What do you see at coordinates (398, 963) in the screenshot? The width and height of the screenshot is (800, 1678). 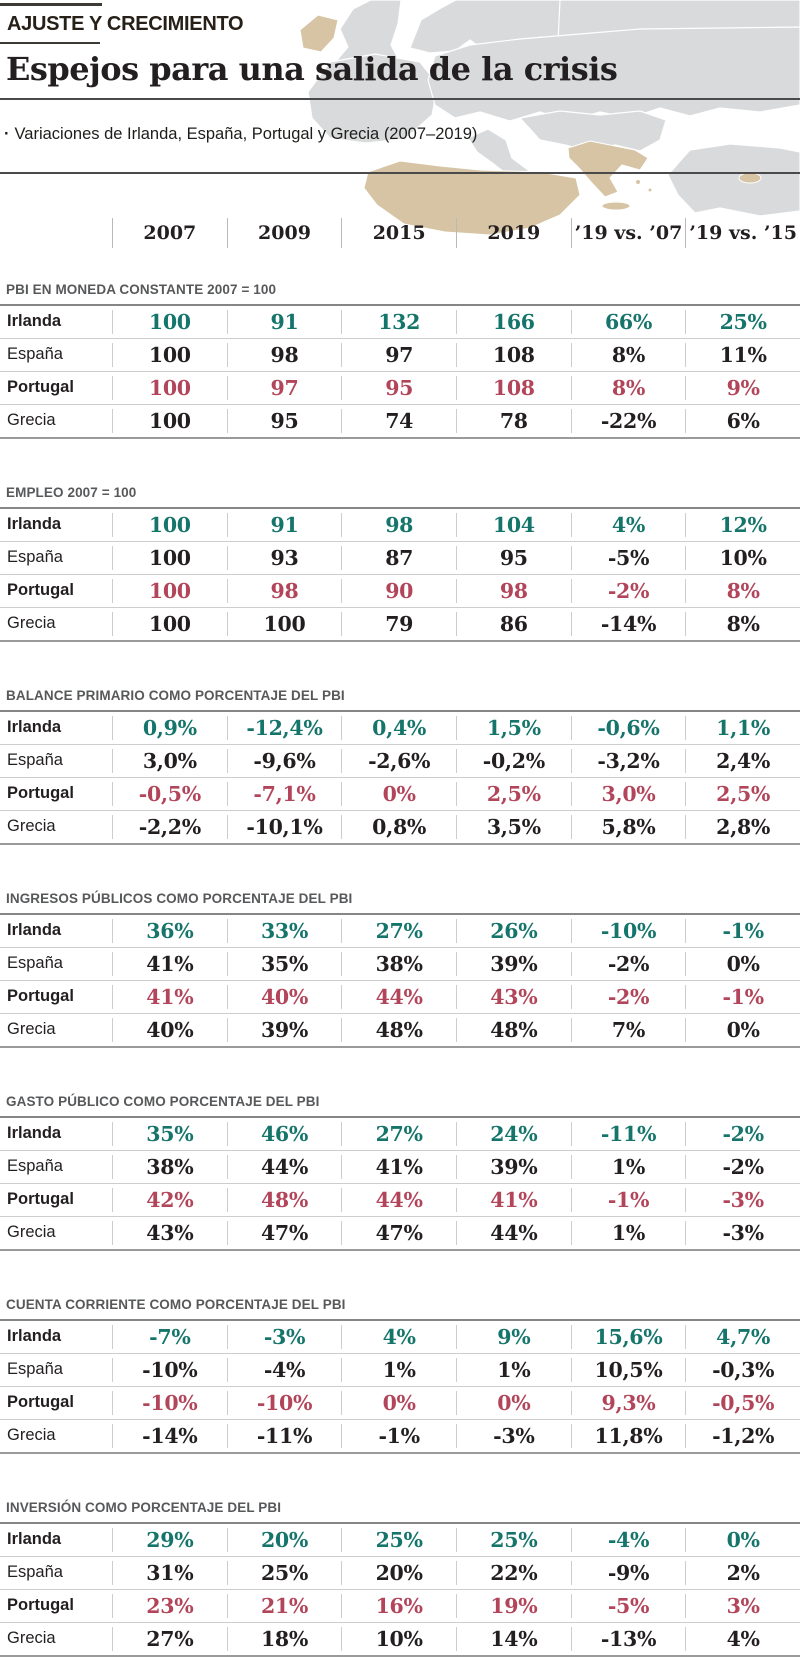 I see `value-cell: 38%` at bounding box center [398, 963].